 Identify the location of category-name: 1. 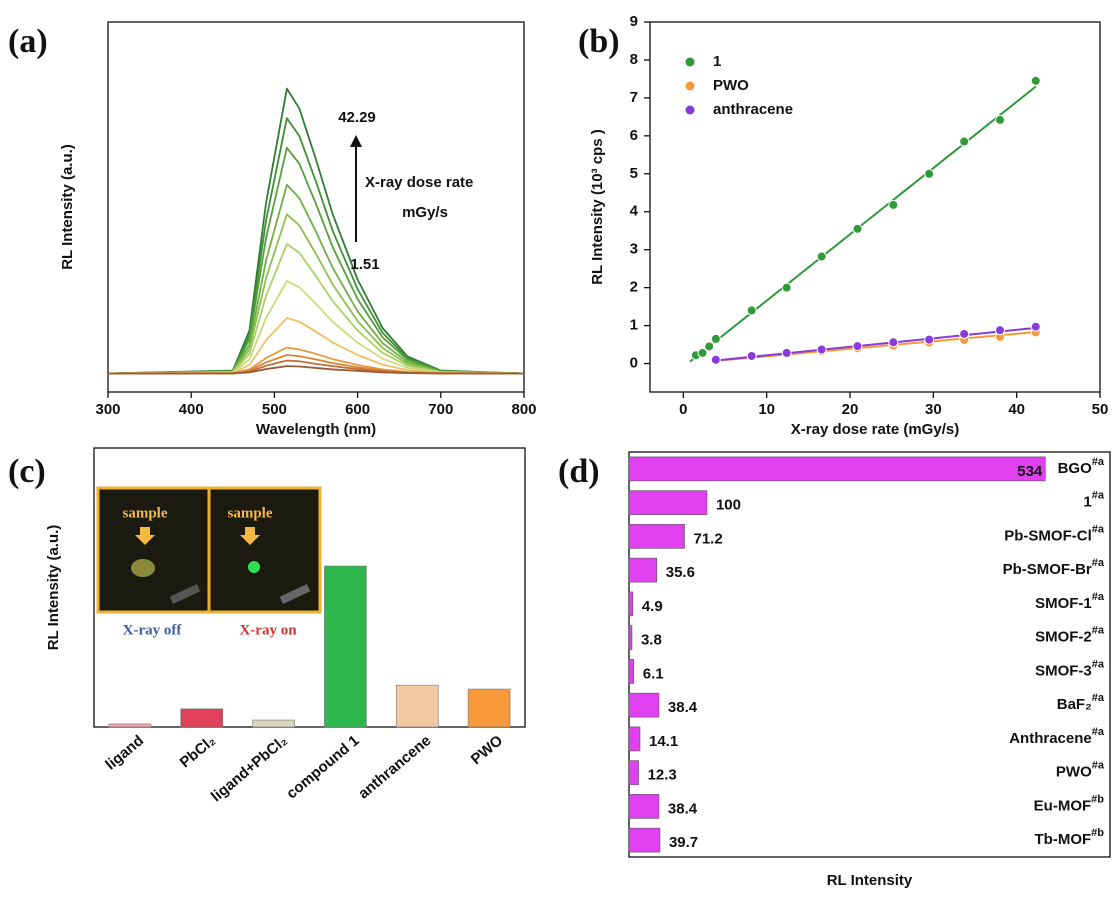
(1087, 502).